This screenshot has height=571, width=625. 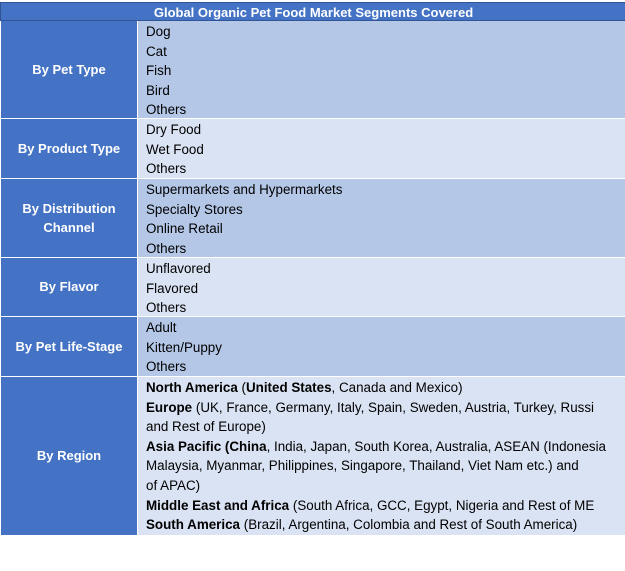 I want to click on segment-values: Dry Food Wet Food Others, so click(x=381, y=149).